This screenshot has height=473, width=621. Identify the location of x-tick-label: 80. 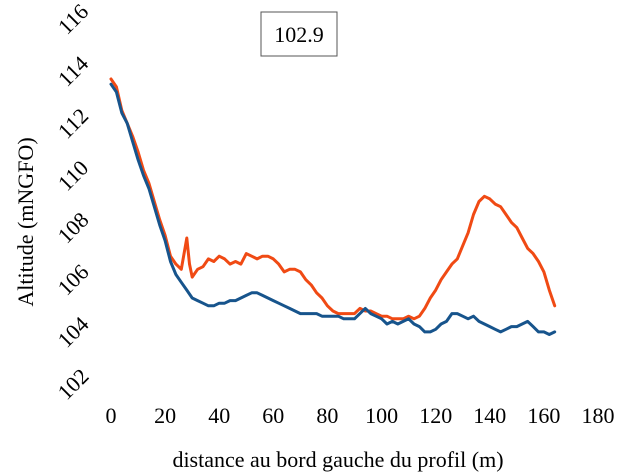
(327, 415).